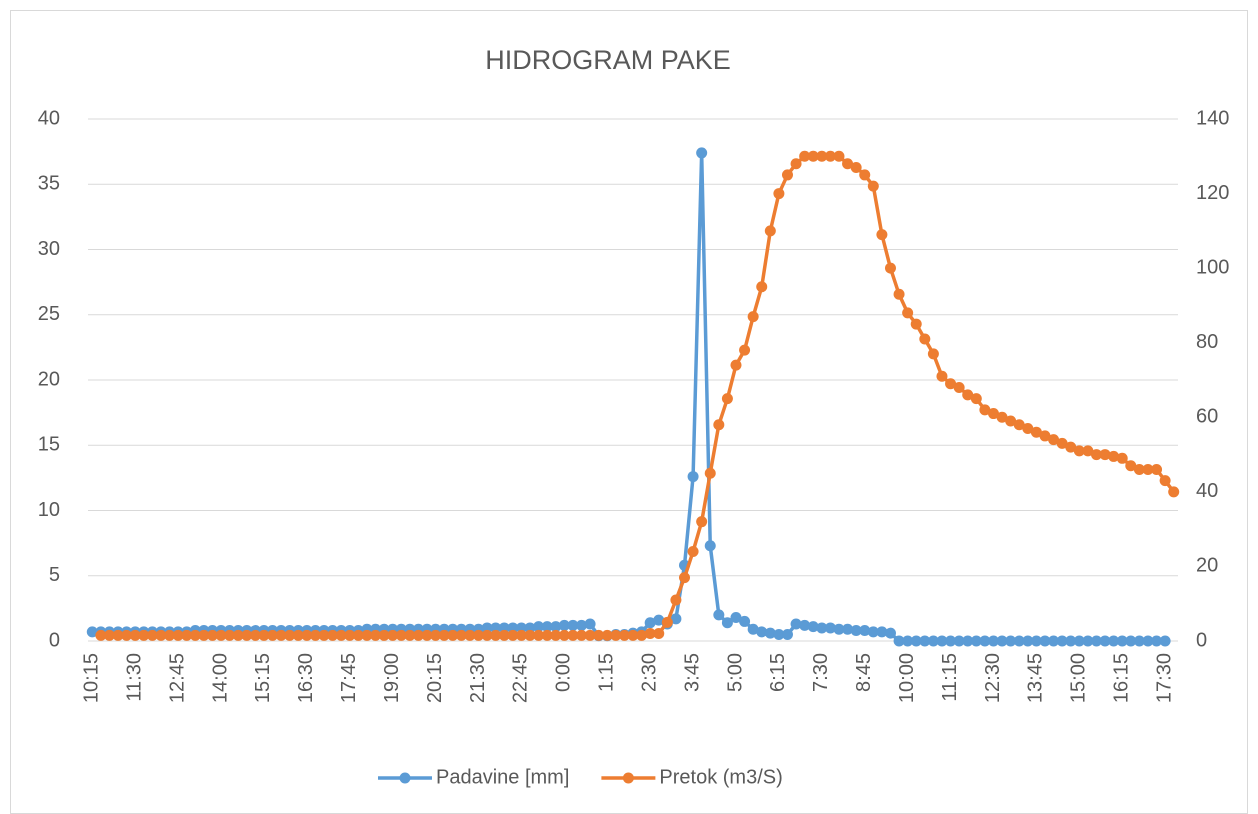  I want to click on x-tick-label: 17:30, so click(1164, 678).